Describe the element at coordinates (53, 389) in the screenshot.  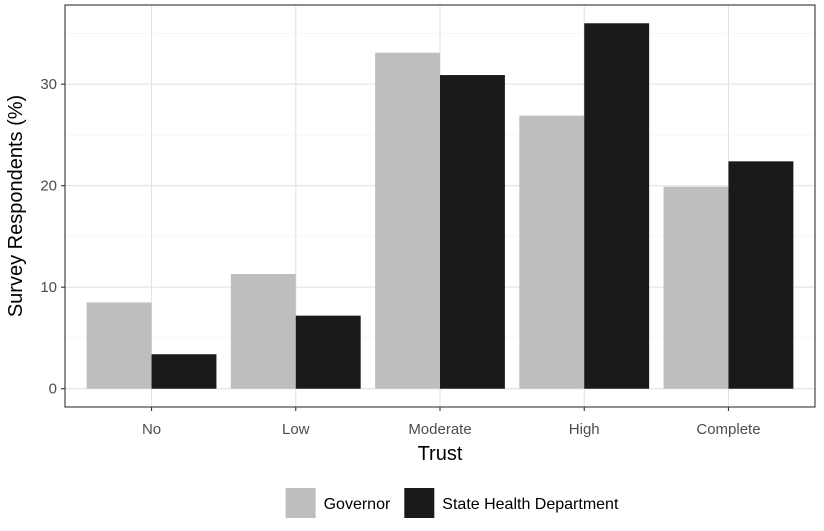
I see `y-tick-label: 0` at that location.